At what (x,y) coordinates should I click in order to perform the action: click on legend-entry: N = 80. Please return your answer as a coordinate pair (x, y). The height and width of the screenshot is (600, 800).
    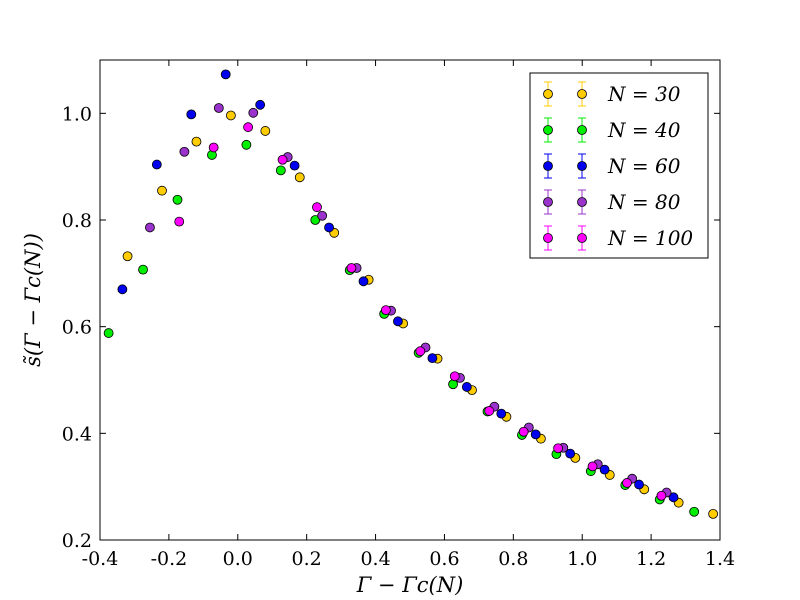
    Looking at the image, I should click on (612, 202).